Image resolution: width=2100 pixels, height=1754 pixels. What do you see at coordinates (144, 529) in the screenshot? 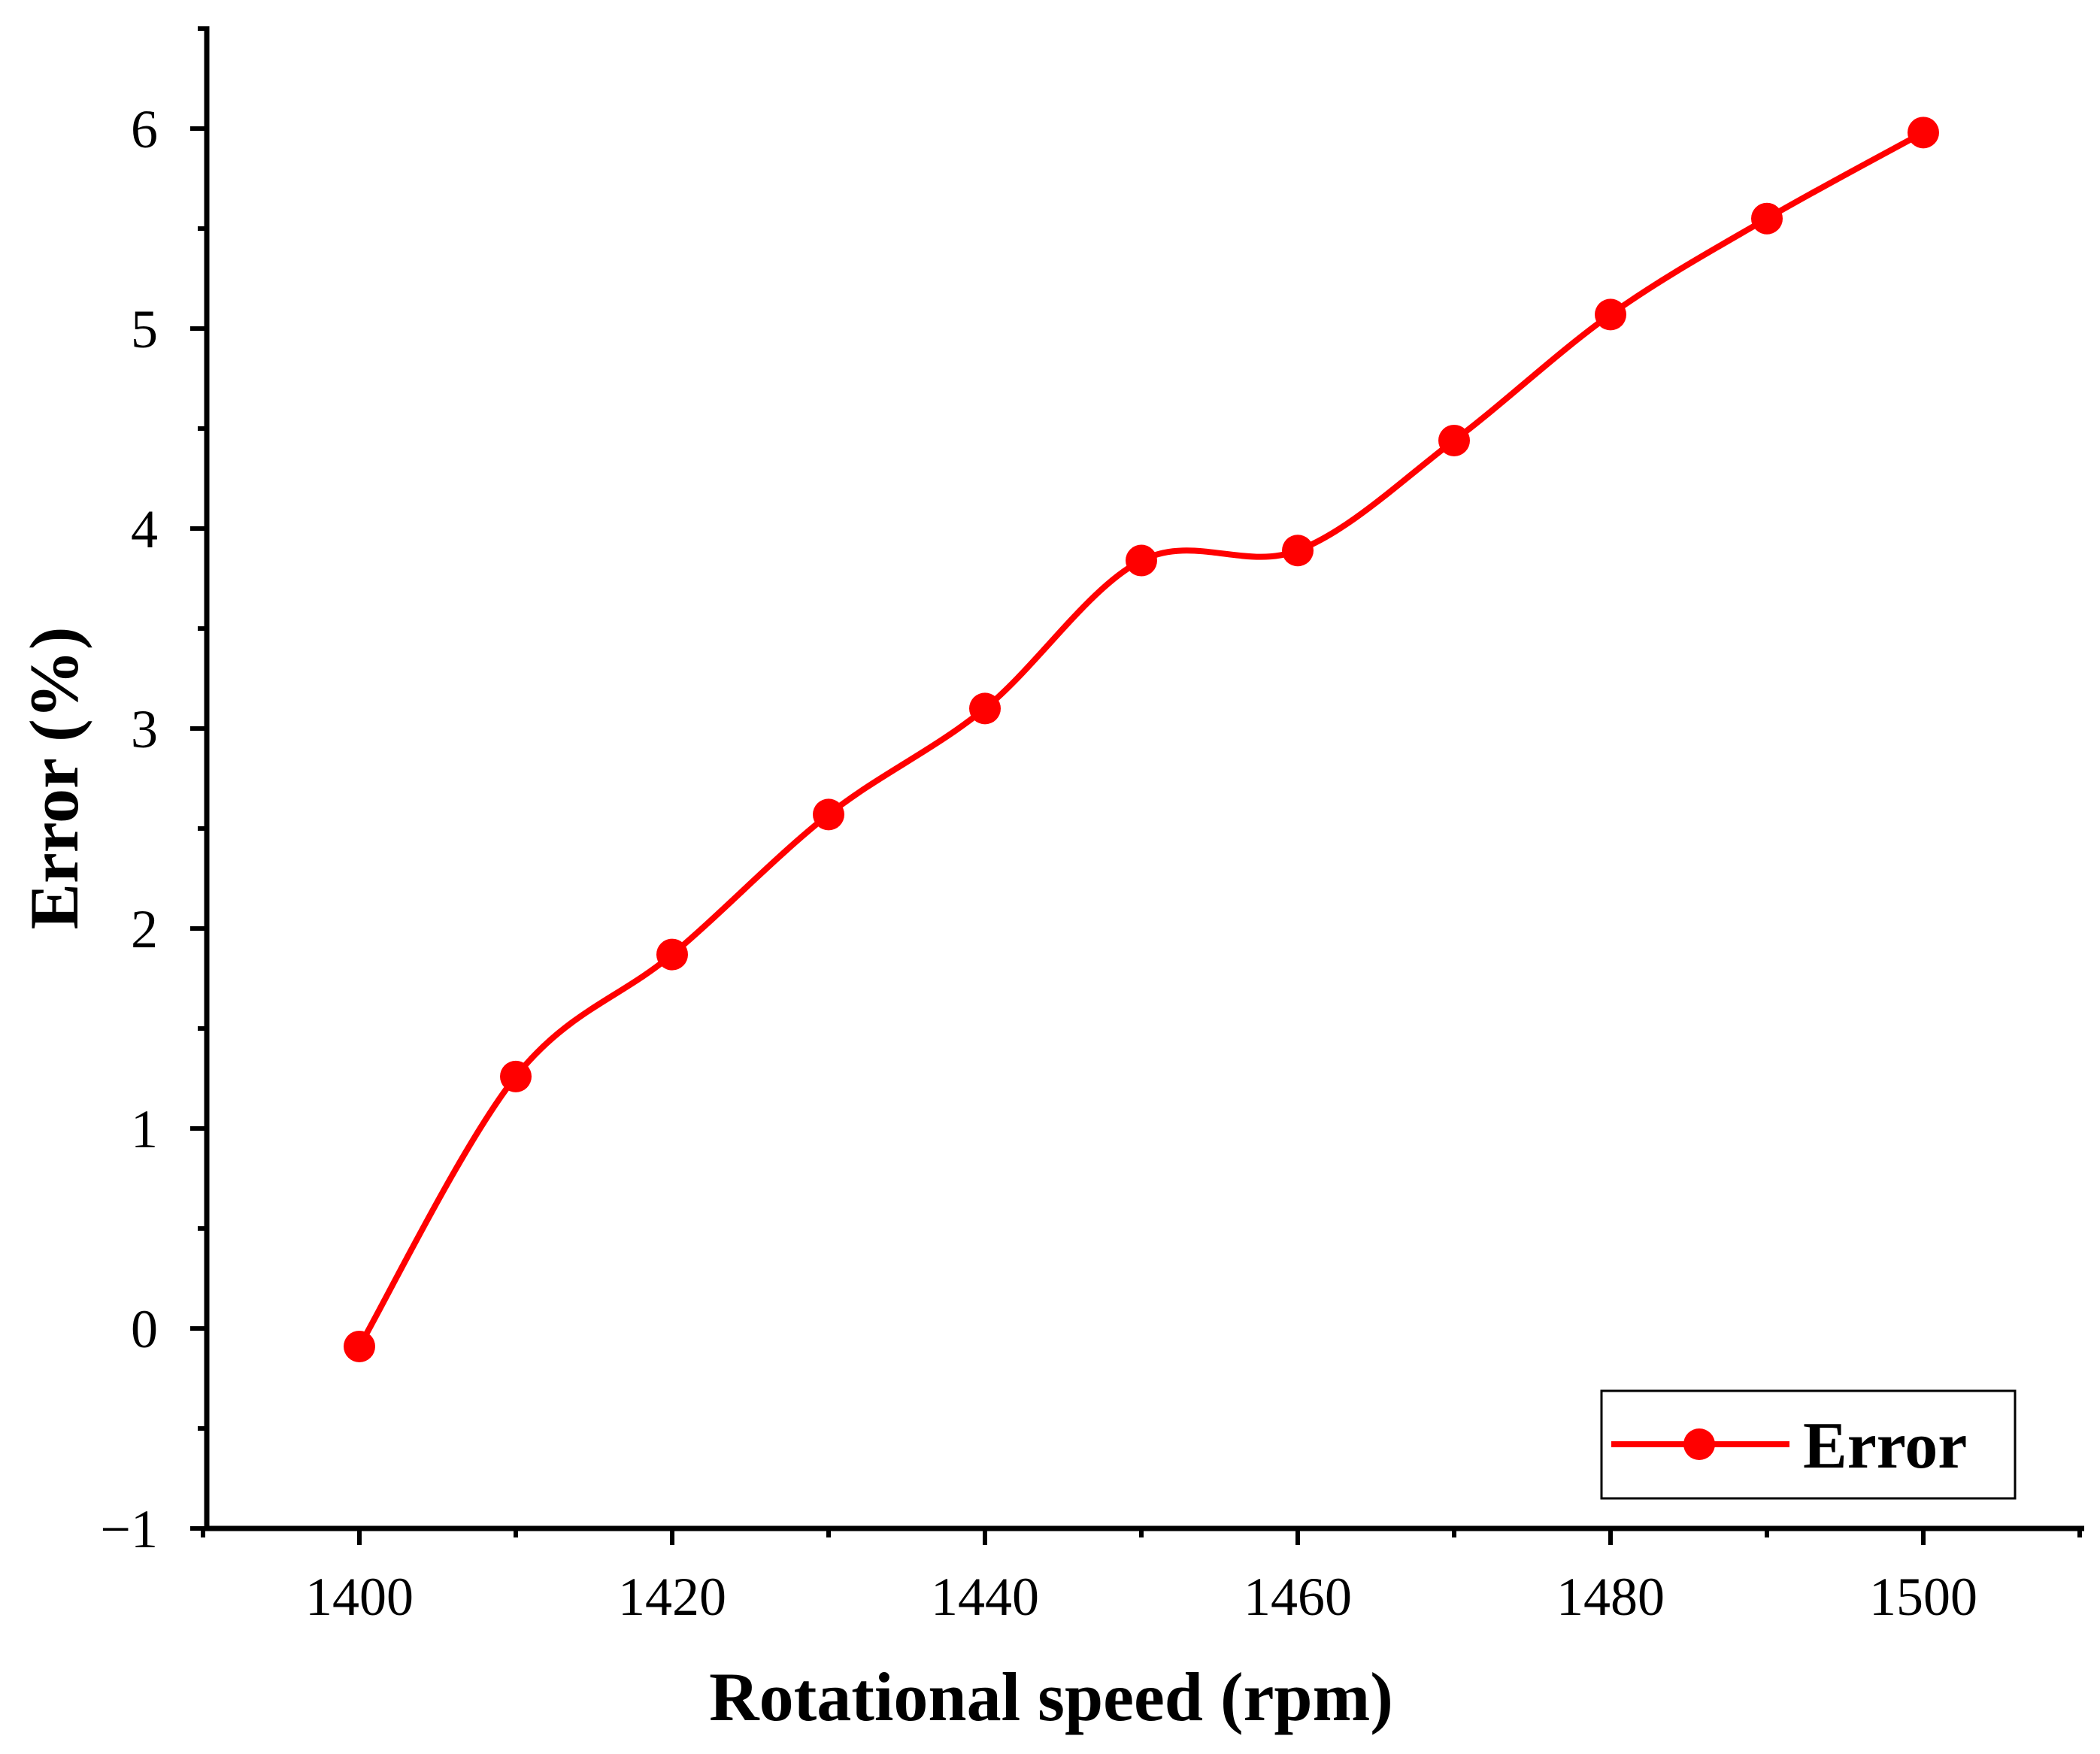
I see `y-tick-label: 4` at bounding box center [144, 529].